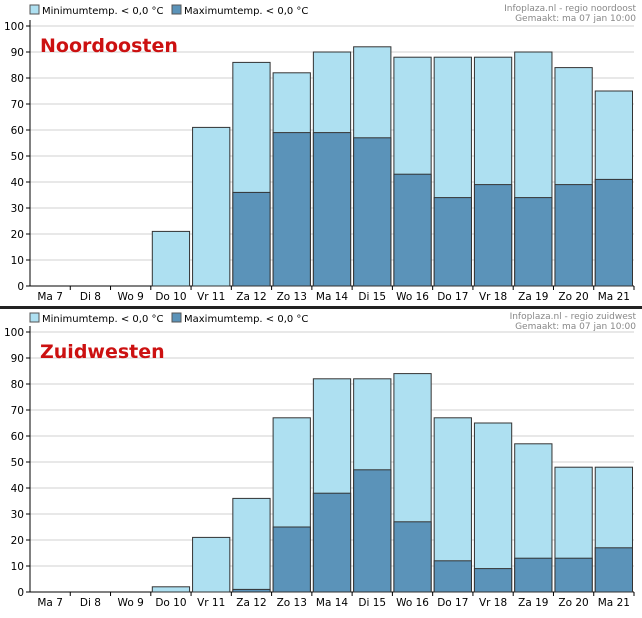  What do you see at coordinates (109, 46) in the screenshot?
I see `region-title: Noordoosten` at bounding box center [109, 46].